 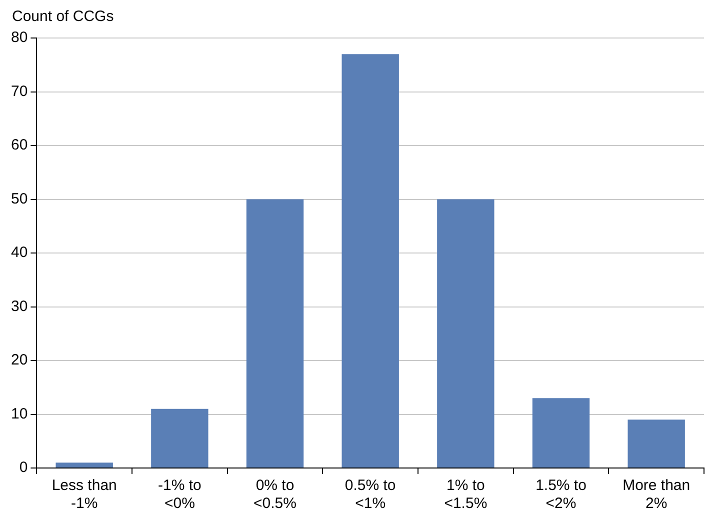 I want to click on y-tick-label: 50, so click(x=19, y=199).